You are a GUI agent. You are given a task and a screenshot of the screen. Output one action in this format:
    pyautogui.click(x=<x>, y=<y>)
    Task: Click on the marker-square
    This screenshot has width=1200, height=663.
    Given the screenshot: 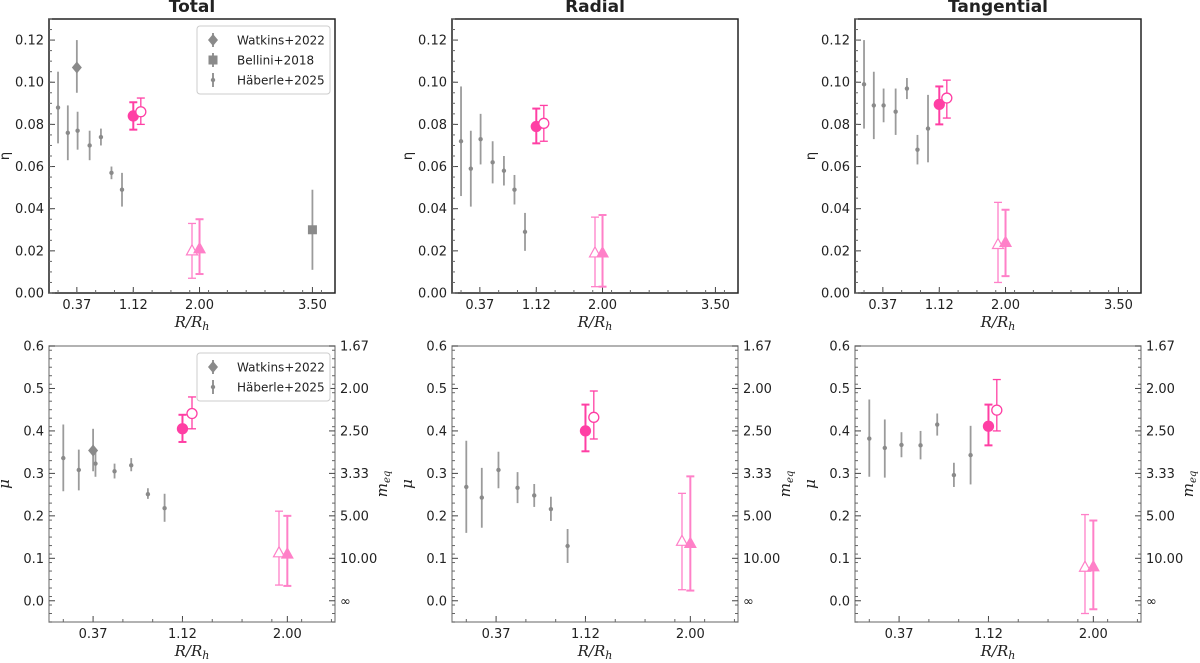 What is the action you would take?
    pyautogui.click(x=312, y=230)
    